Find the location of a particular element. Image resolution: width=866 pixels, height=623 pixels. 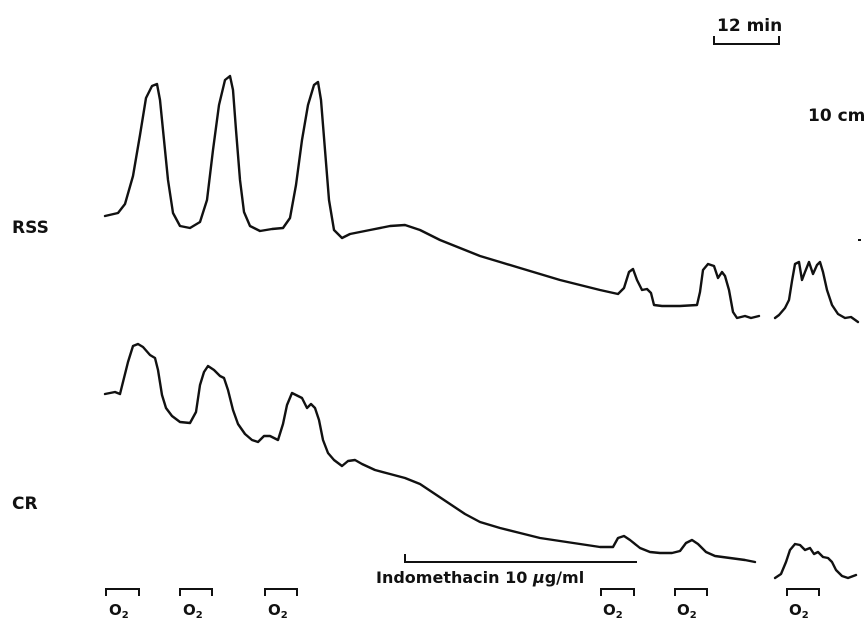

stimulus-markers: O2 O2 O2 O2 O2 O2 is located at coordinates (462, 604).